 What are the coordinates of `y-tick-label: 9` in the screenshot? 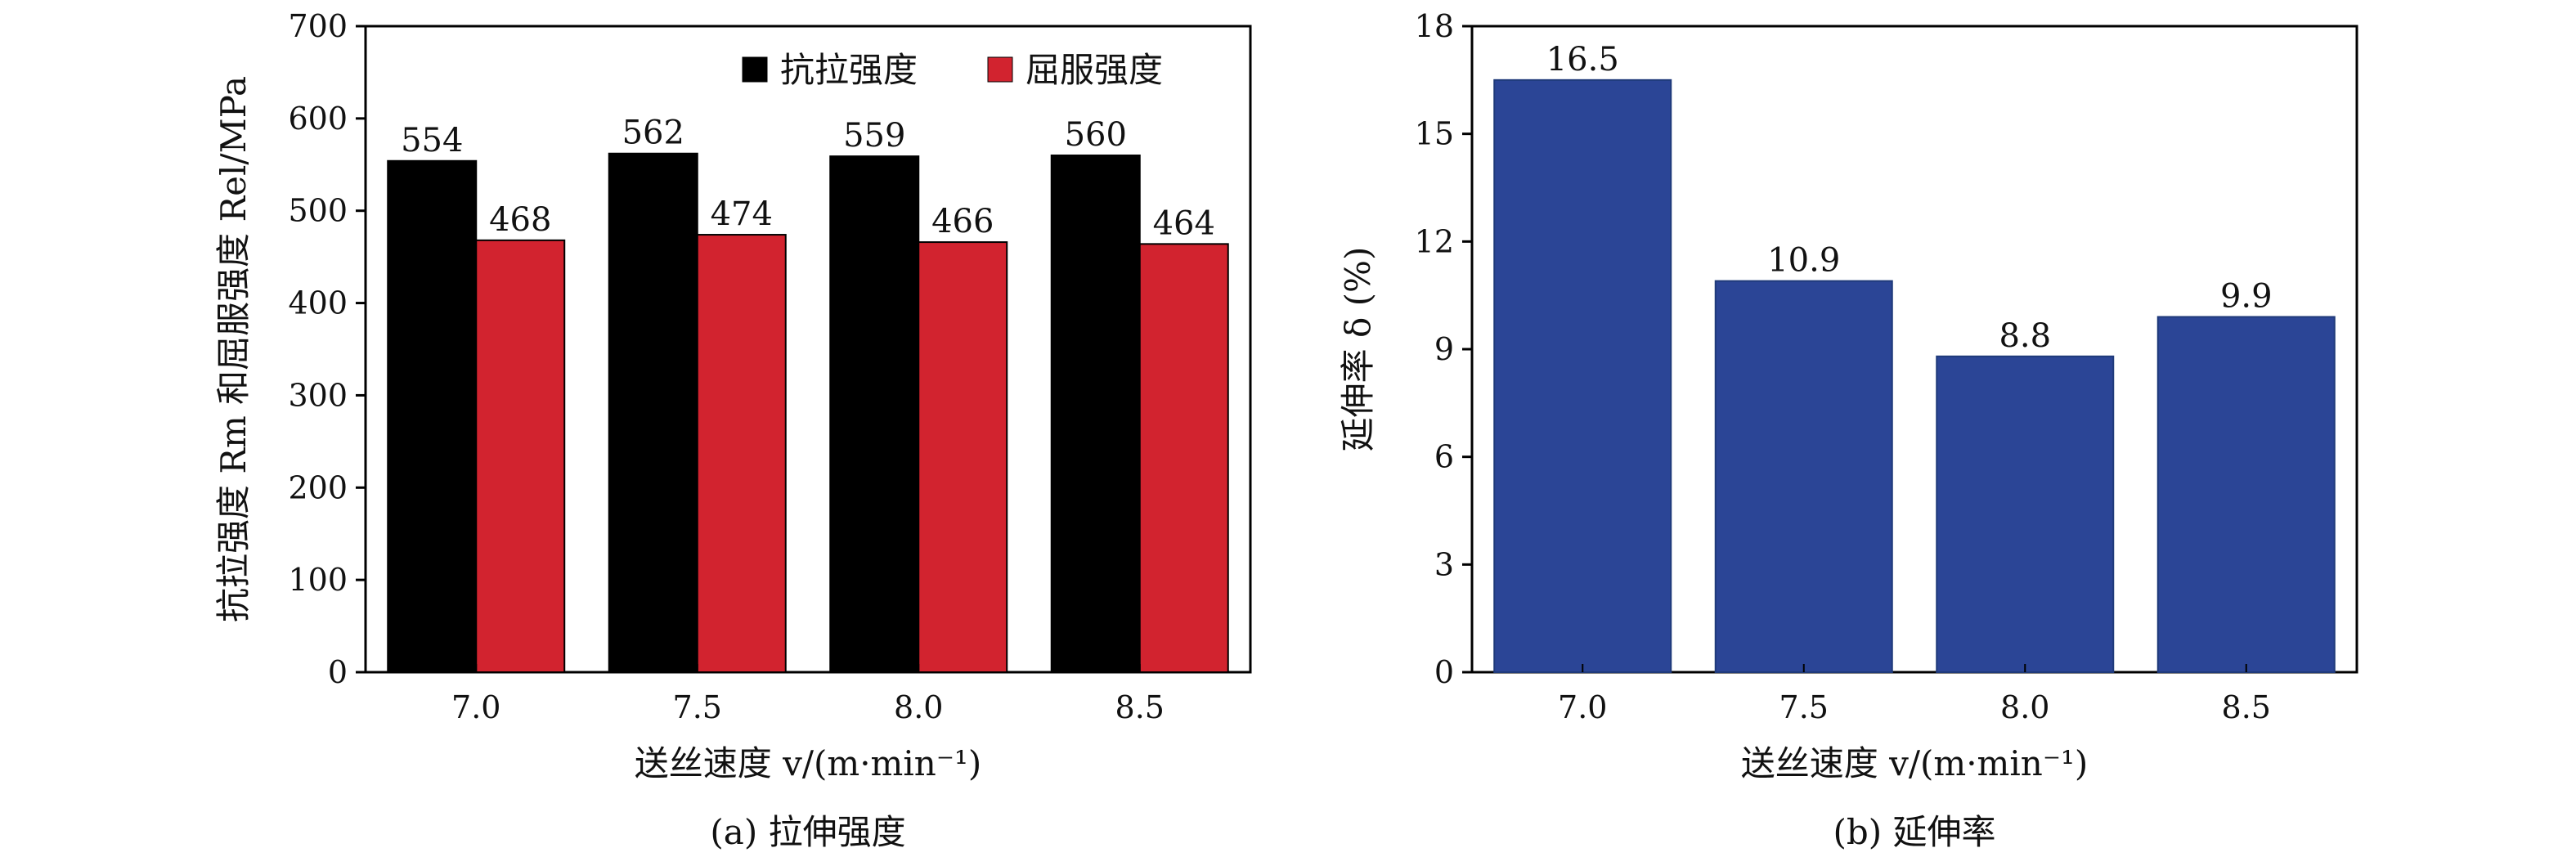 It's located at (1444, 349).